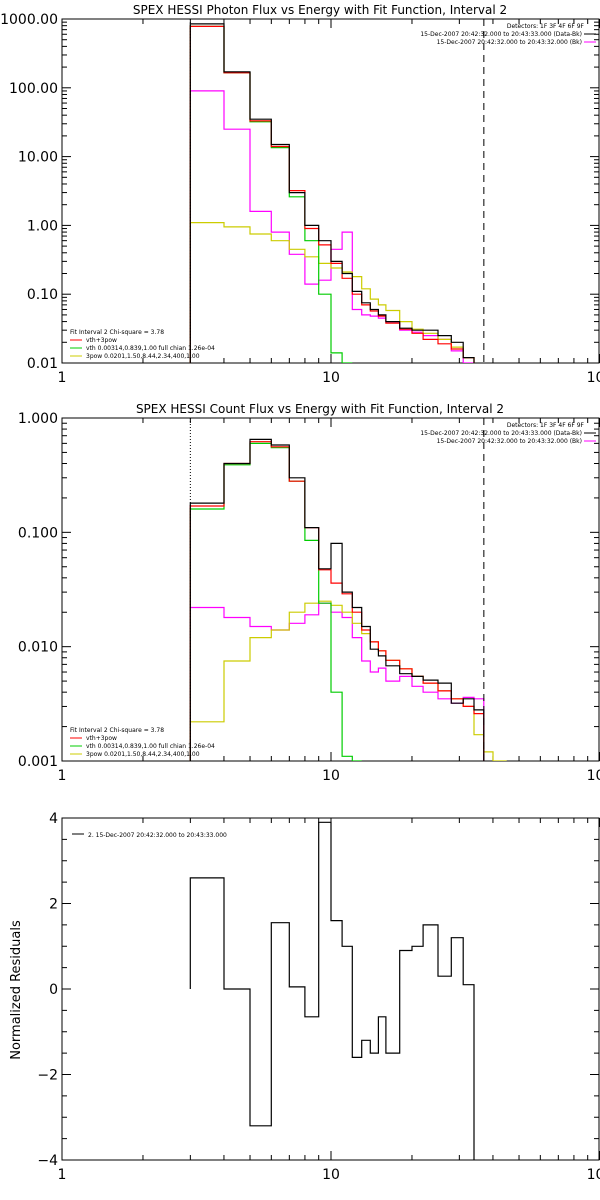  Describe the element at coordinates (42, 364) in the screenshot. I see `y-tick-label: 0.01` at that location.